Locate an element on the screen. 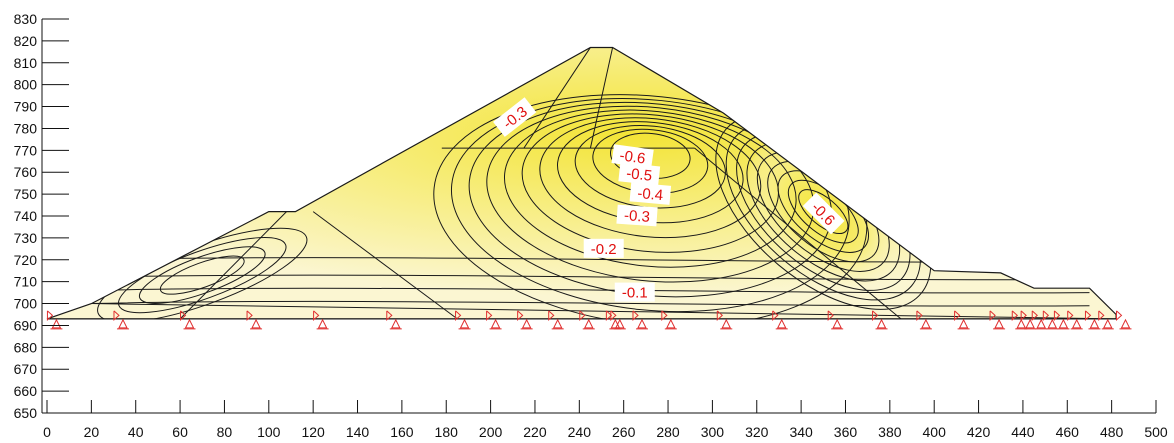  y-tick-label: 810 is located at coordinates (26, 63).